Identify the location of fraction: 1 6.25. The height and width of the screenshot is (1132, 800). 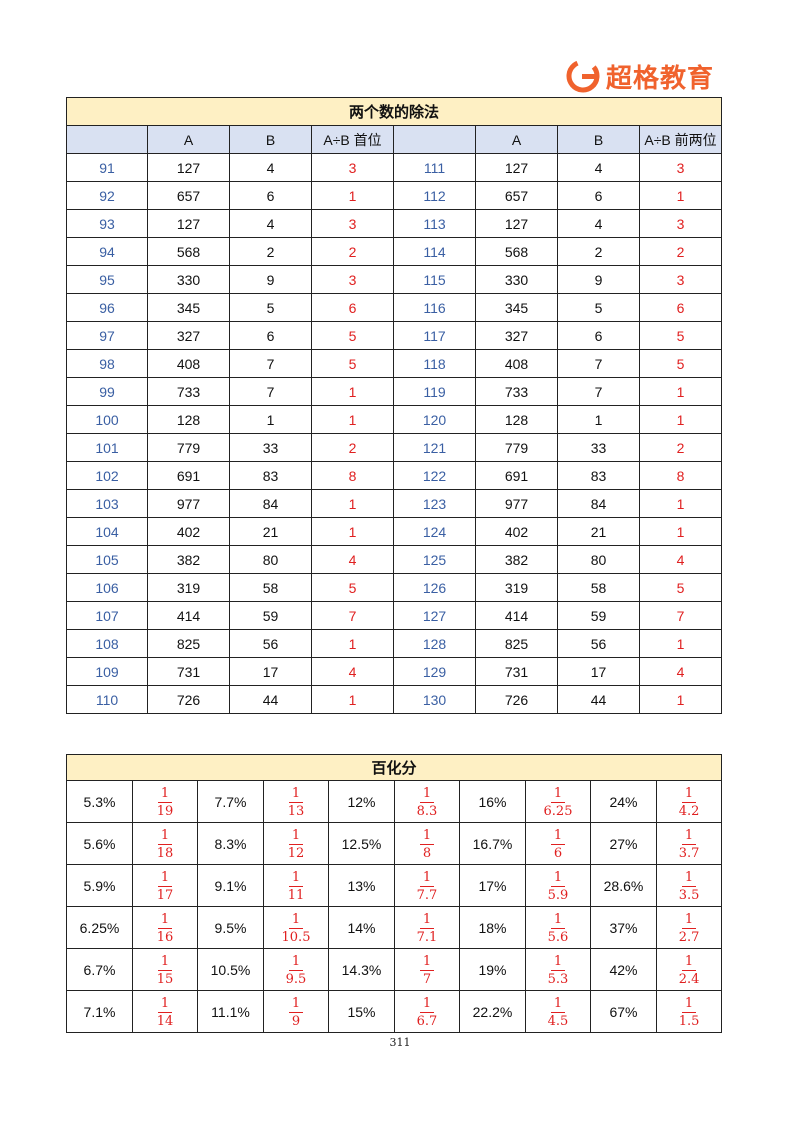
(558, 802).